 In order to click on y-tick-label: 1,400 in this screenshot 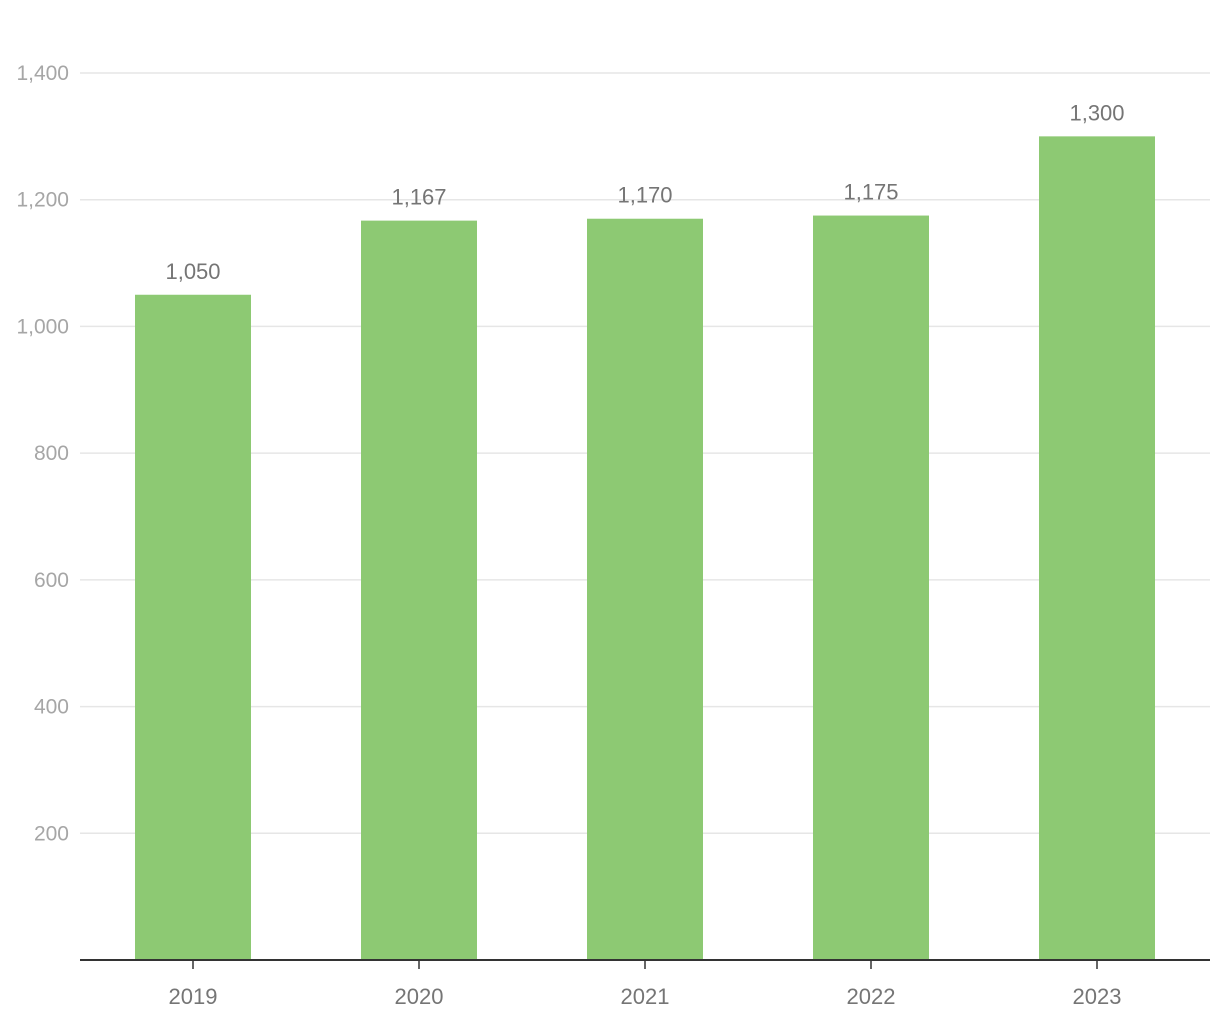, I will do `click(42, 73)`.